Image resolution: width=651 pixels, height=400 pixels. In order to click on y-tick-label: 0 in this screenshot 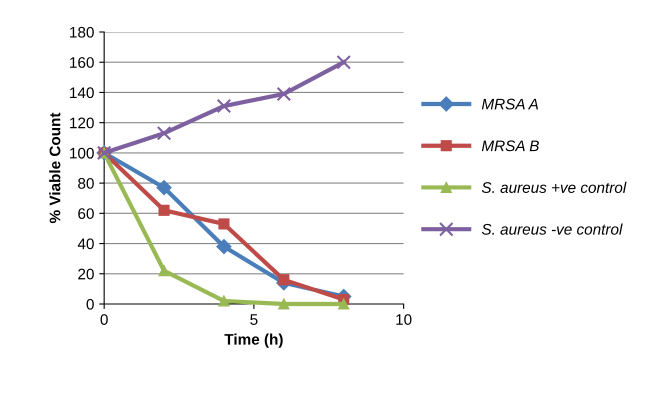, I will do `click(90, 304)`.